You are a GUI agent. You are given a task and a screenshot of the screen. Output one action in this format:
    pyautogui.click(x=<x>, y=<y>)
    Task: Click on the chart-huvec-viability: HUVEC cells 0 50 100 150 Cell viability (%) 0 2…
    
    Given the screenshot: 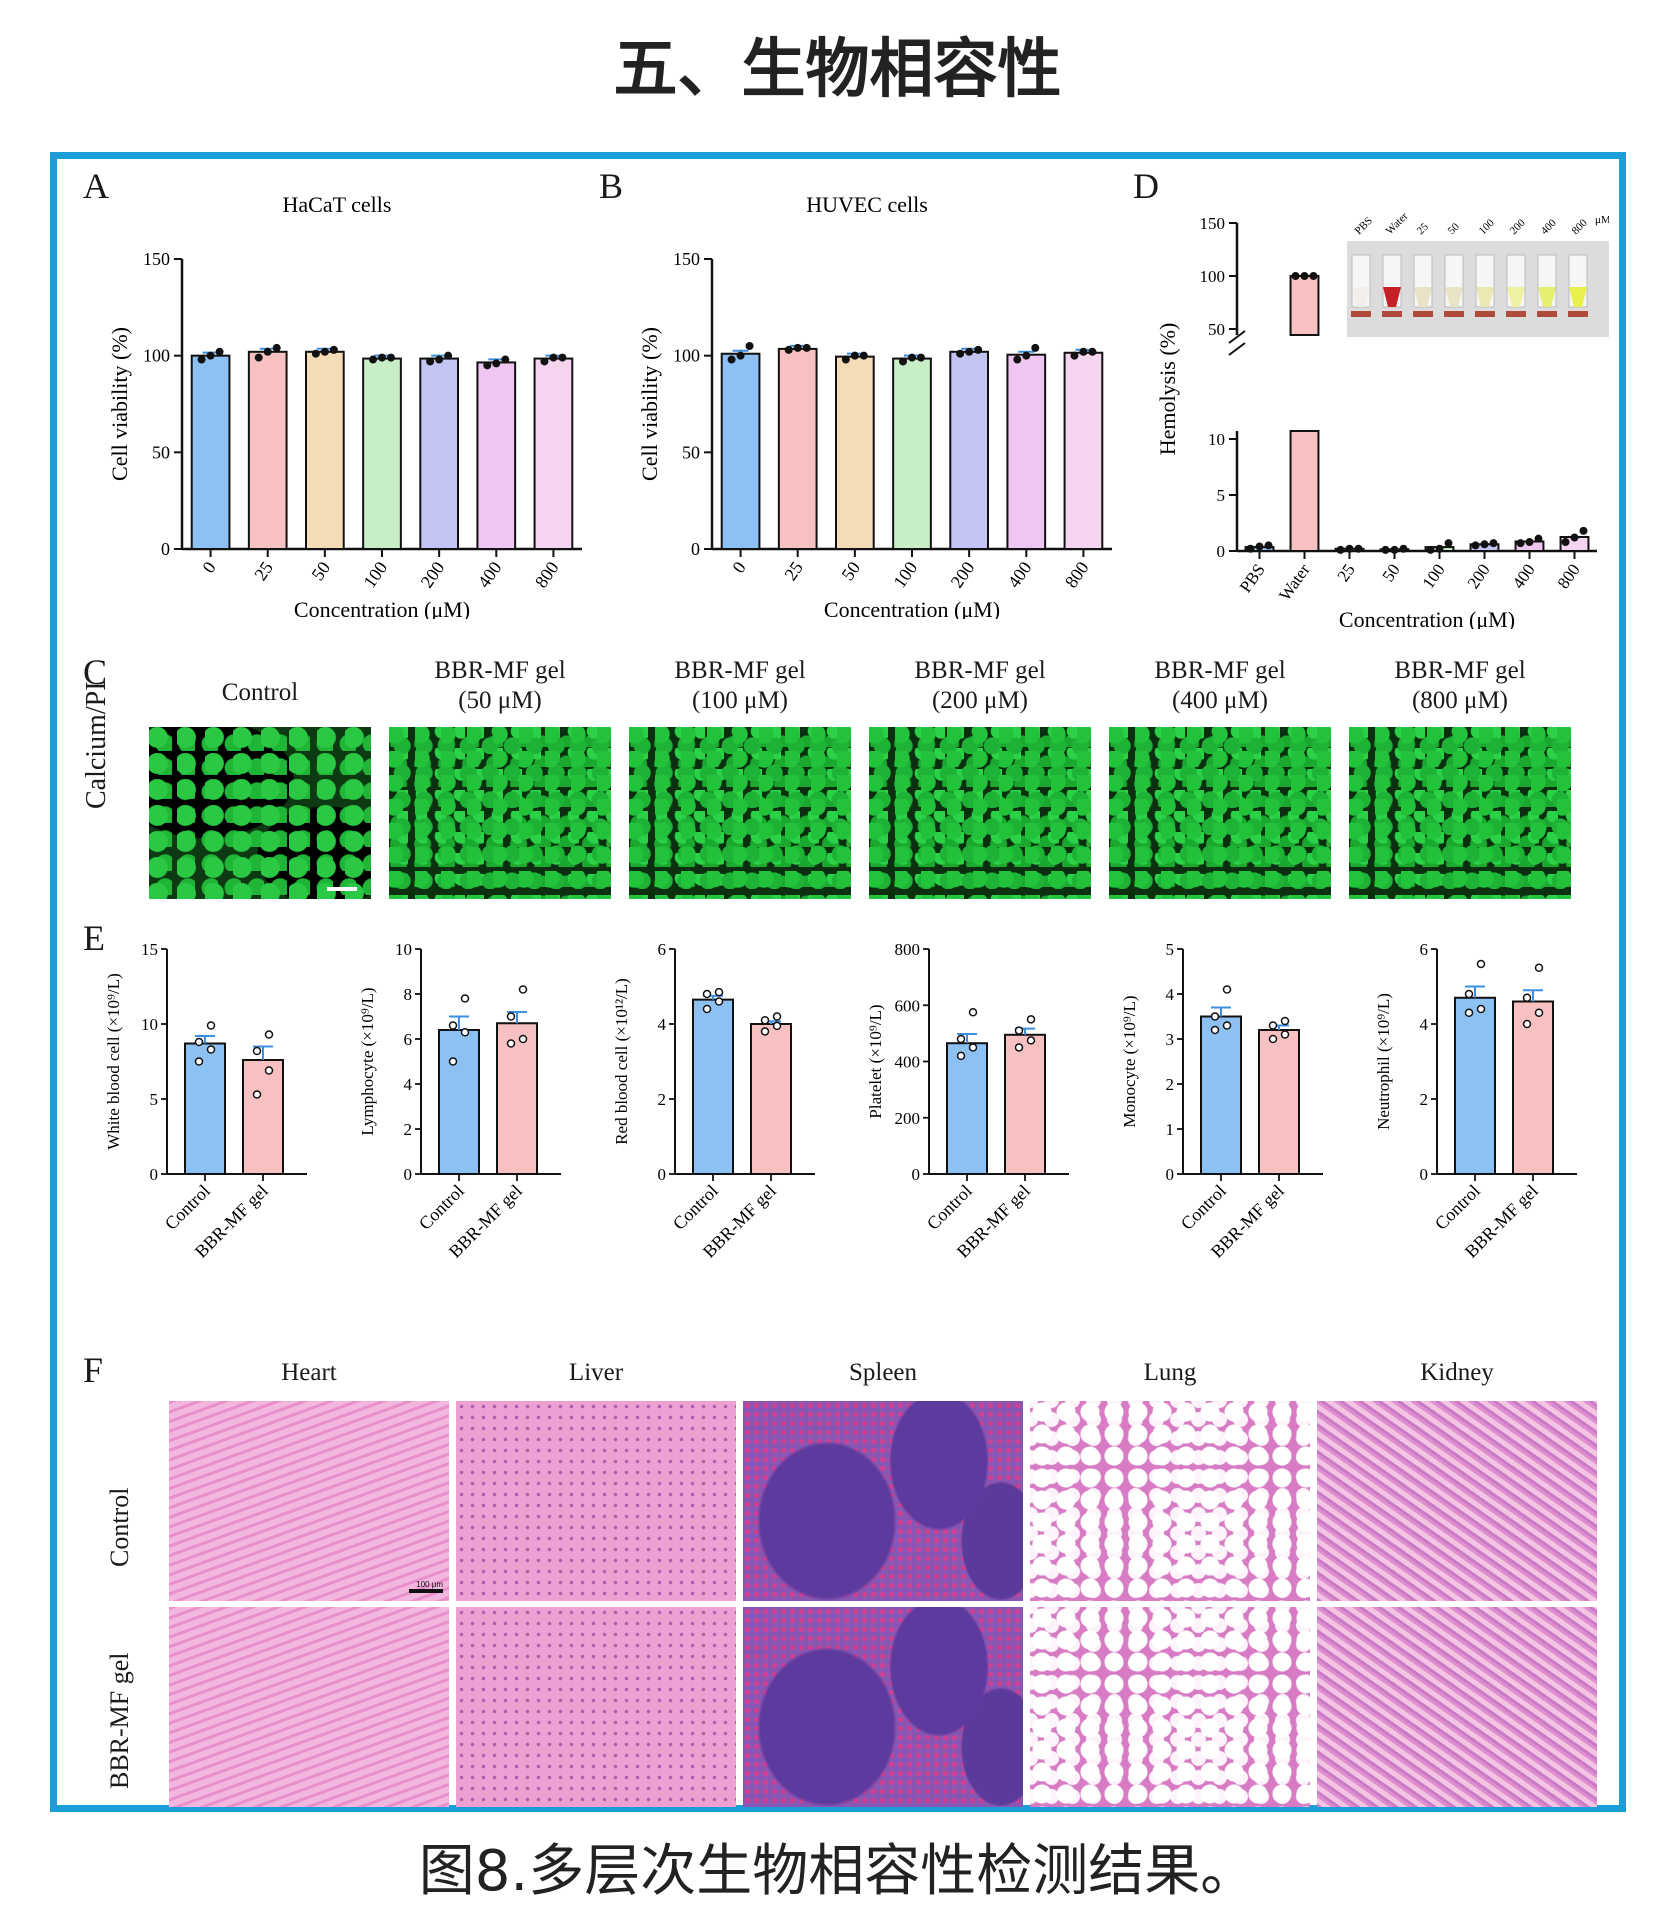 What is the action you would take?
    pyautogui.click(x=874, y=405)
    